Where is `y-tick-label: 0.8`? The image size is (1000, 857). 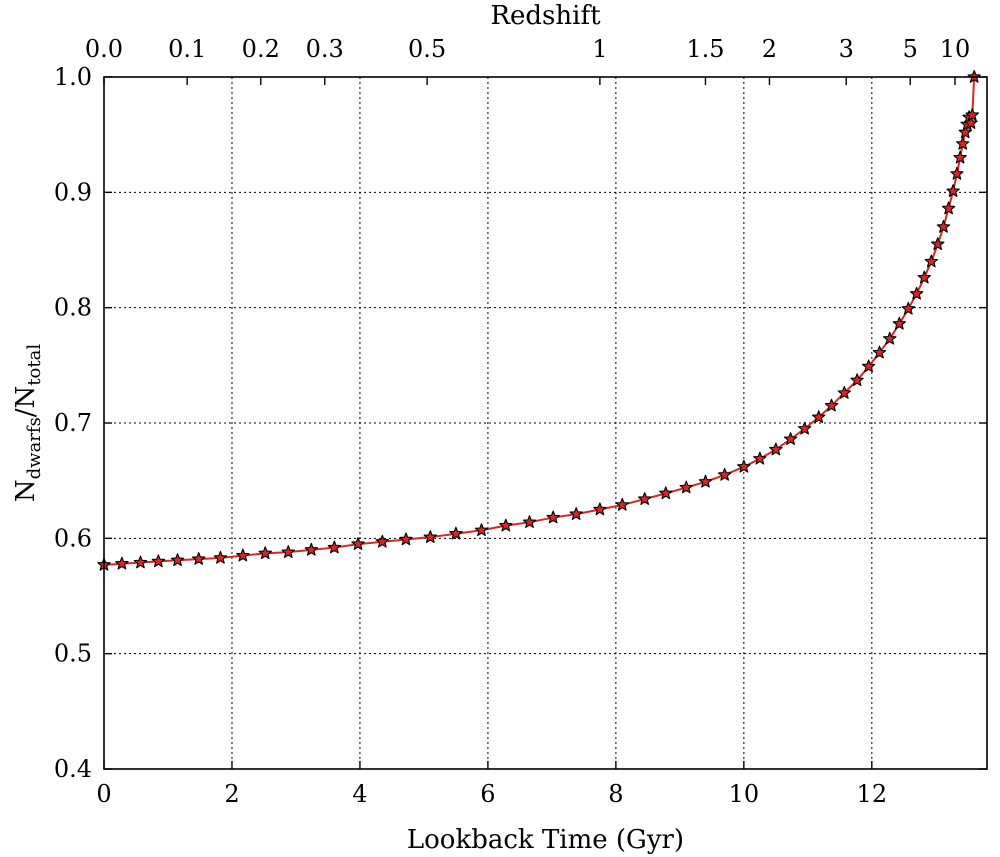
y-tick-label: 0.8 is located at coordinates (73, 308).